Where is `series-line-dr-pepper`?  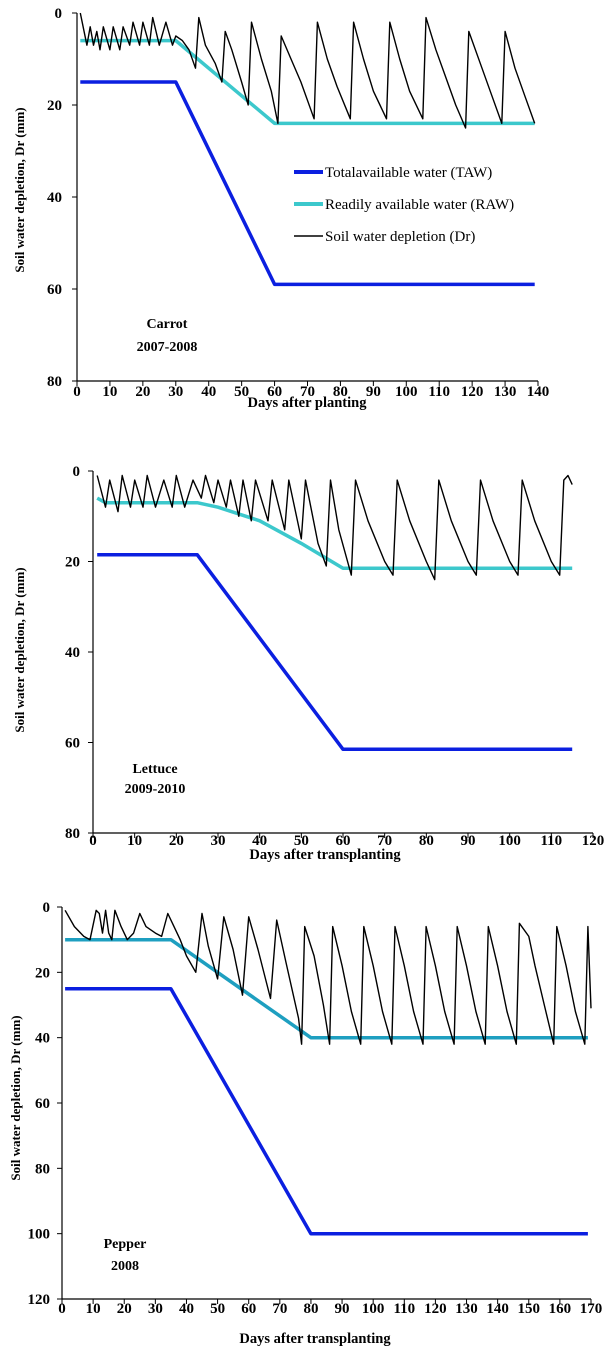 series-line-dr-pepper is located at coordinates (328, 977).